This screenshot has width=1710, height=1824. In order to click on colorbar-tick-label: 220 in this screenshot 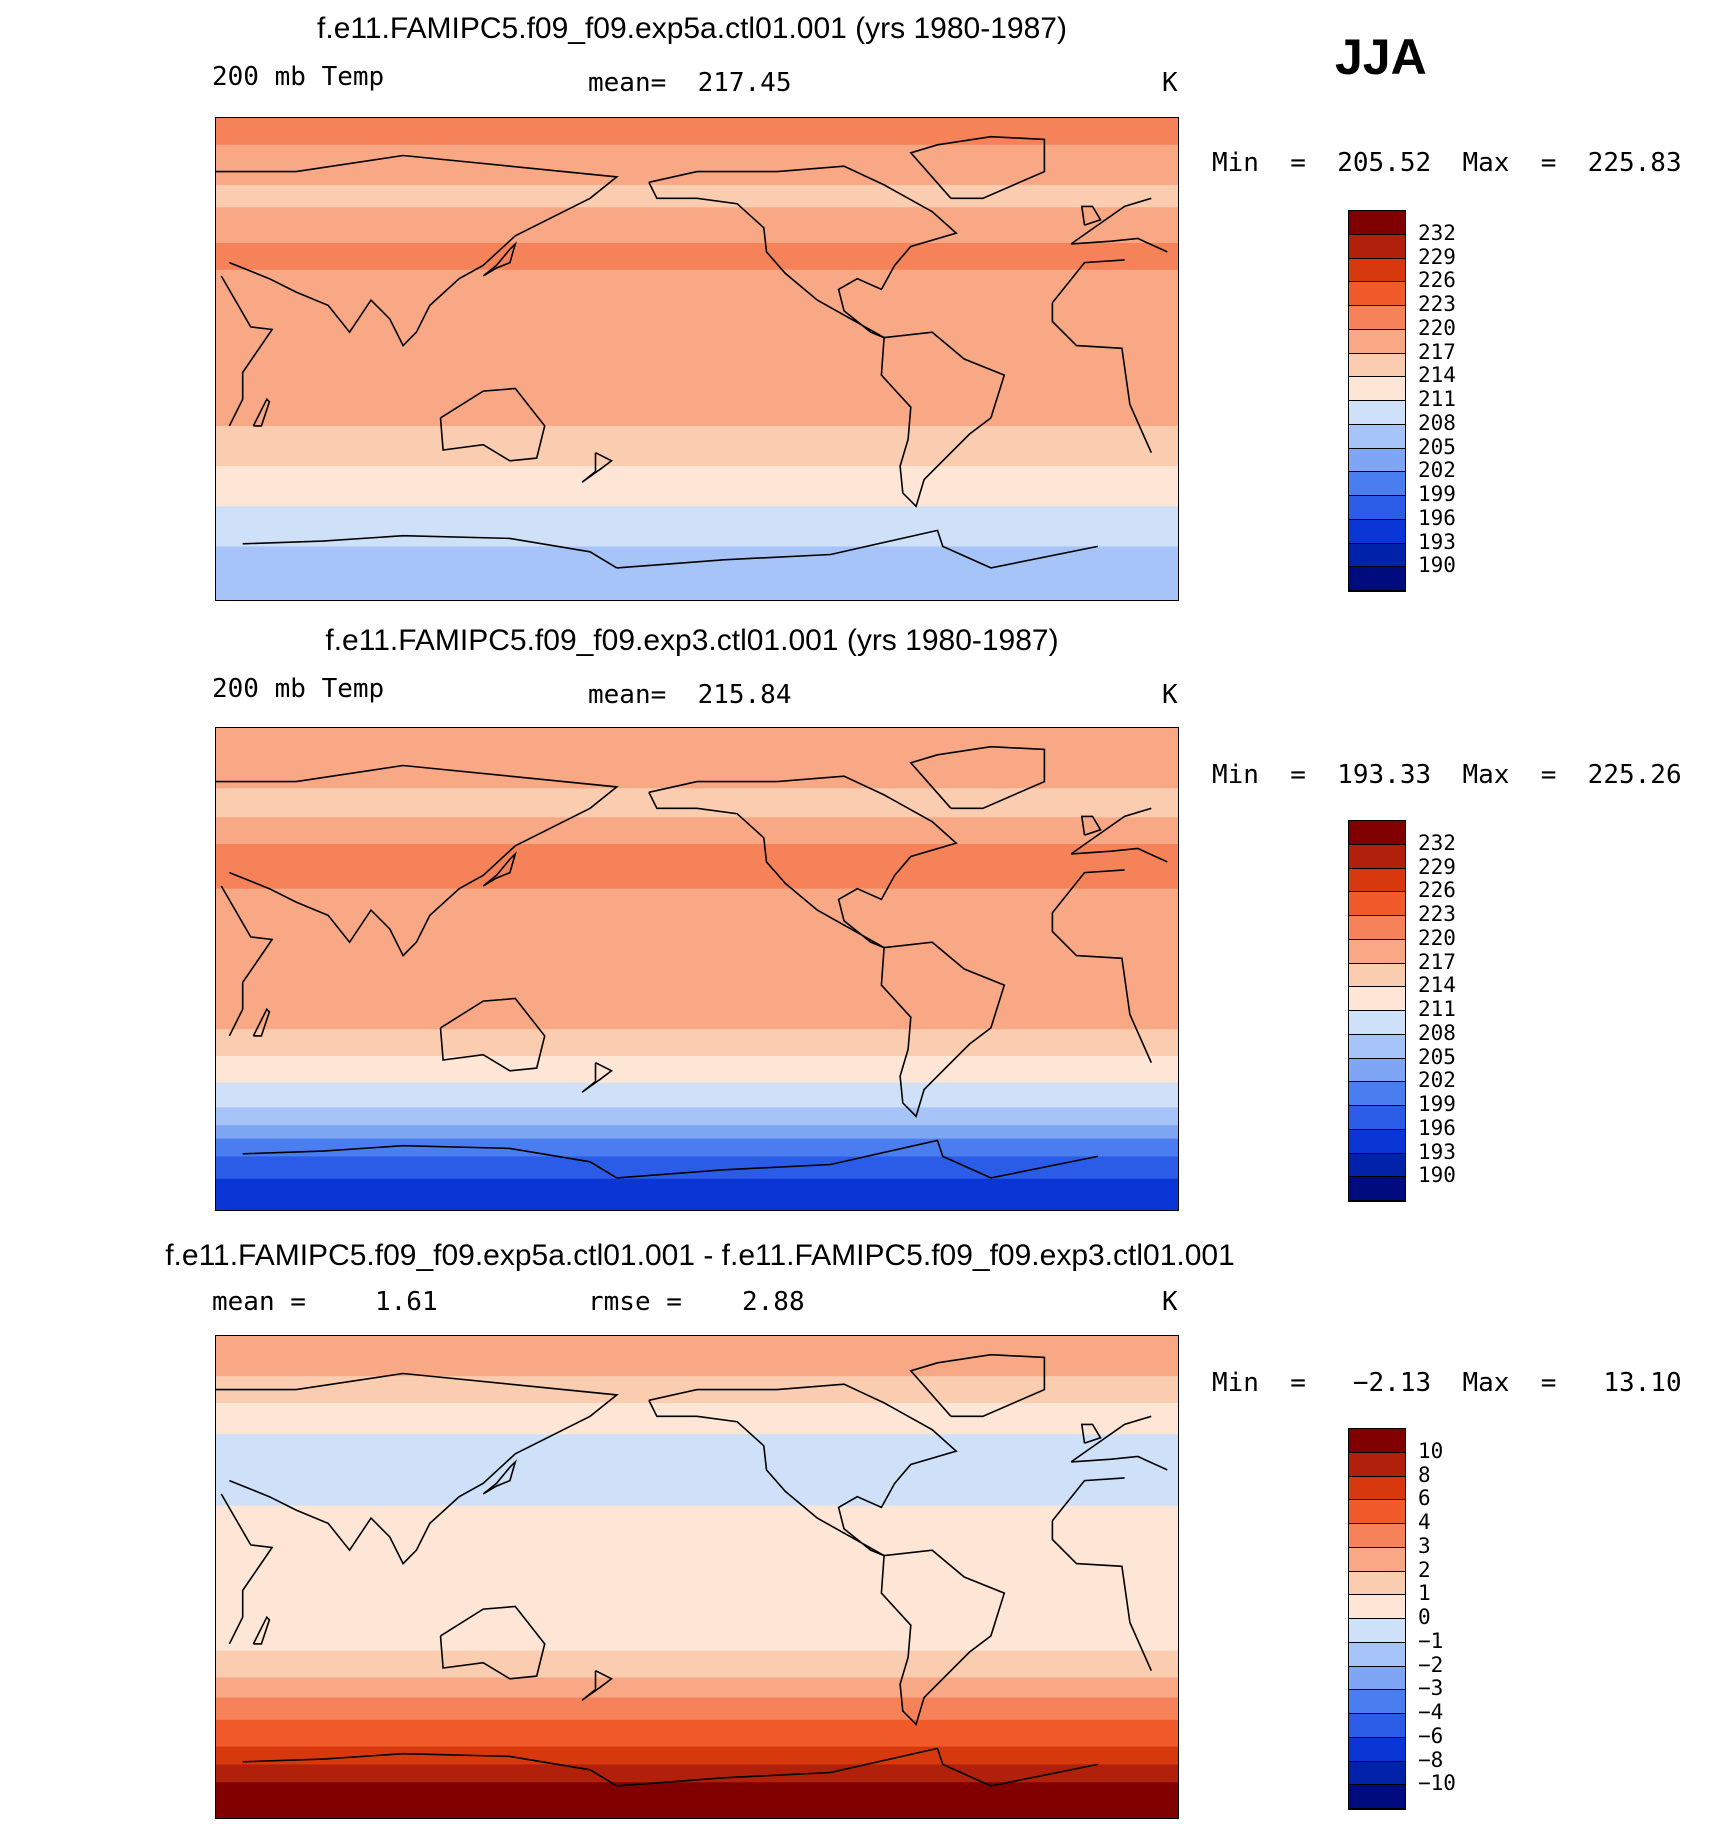, I will do `click(1437, 937)`.